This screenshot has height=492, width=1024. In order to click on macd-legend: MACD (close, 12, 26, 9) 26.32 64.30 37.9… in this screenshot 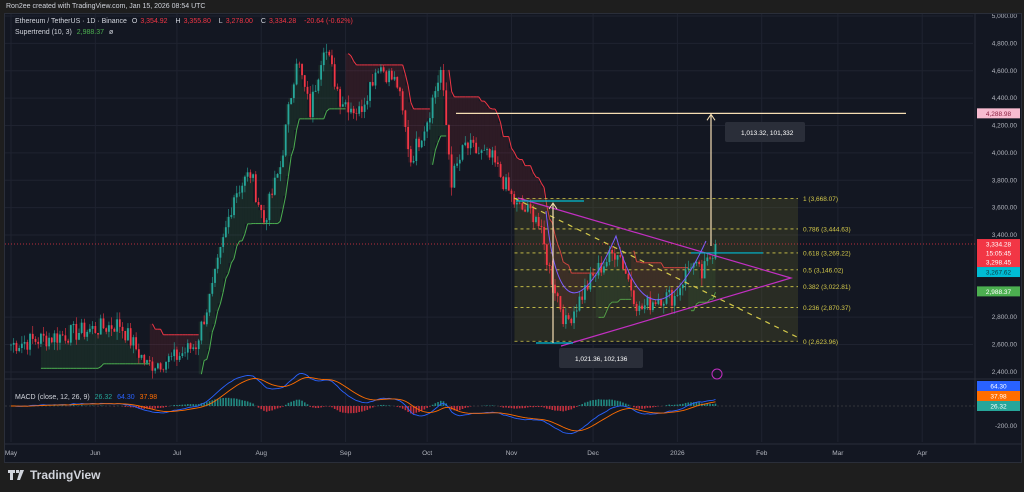, I will do `click(87, 397)`.